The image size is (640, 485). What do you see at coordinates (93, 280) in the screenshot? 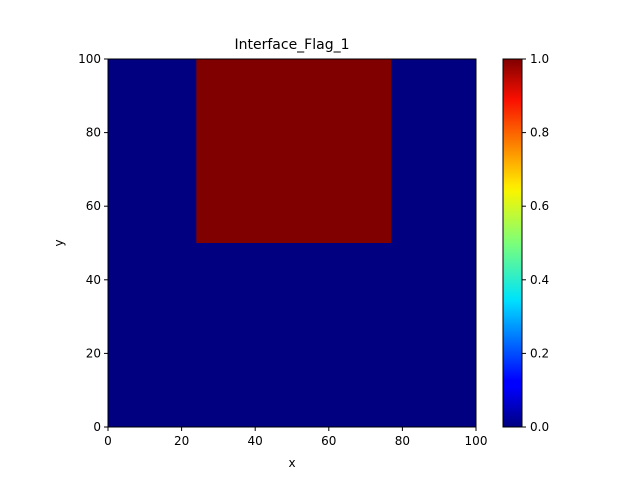
I see `y-tick-label: 40` at bounding box center [93, 280].